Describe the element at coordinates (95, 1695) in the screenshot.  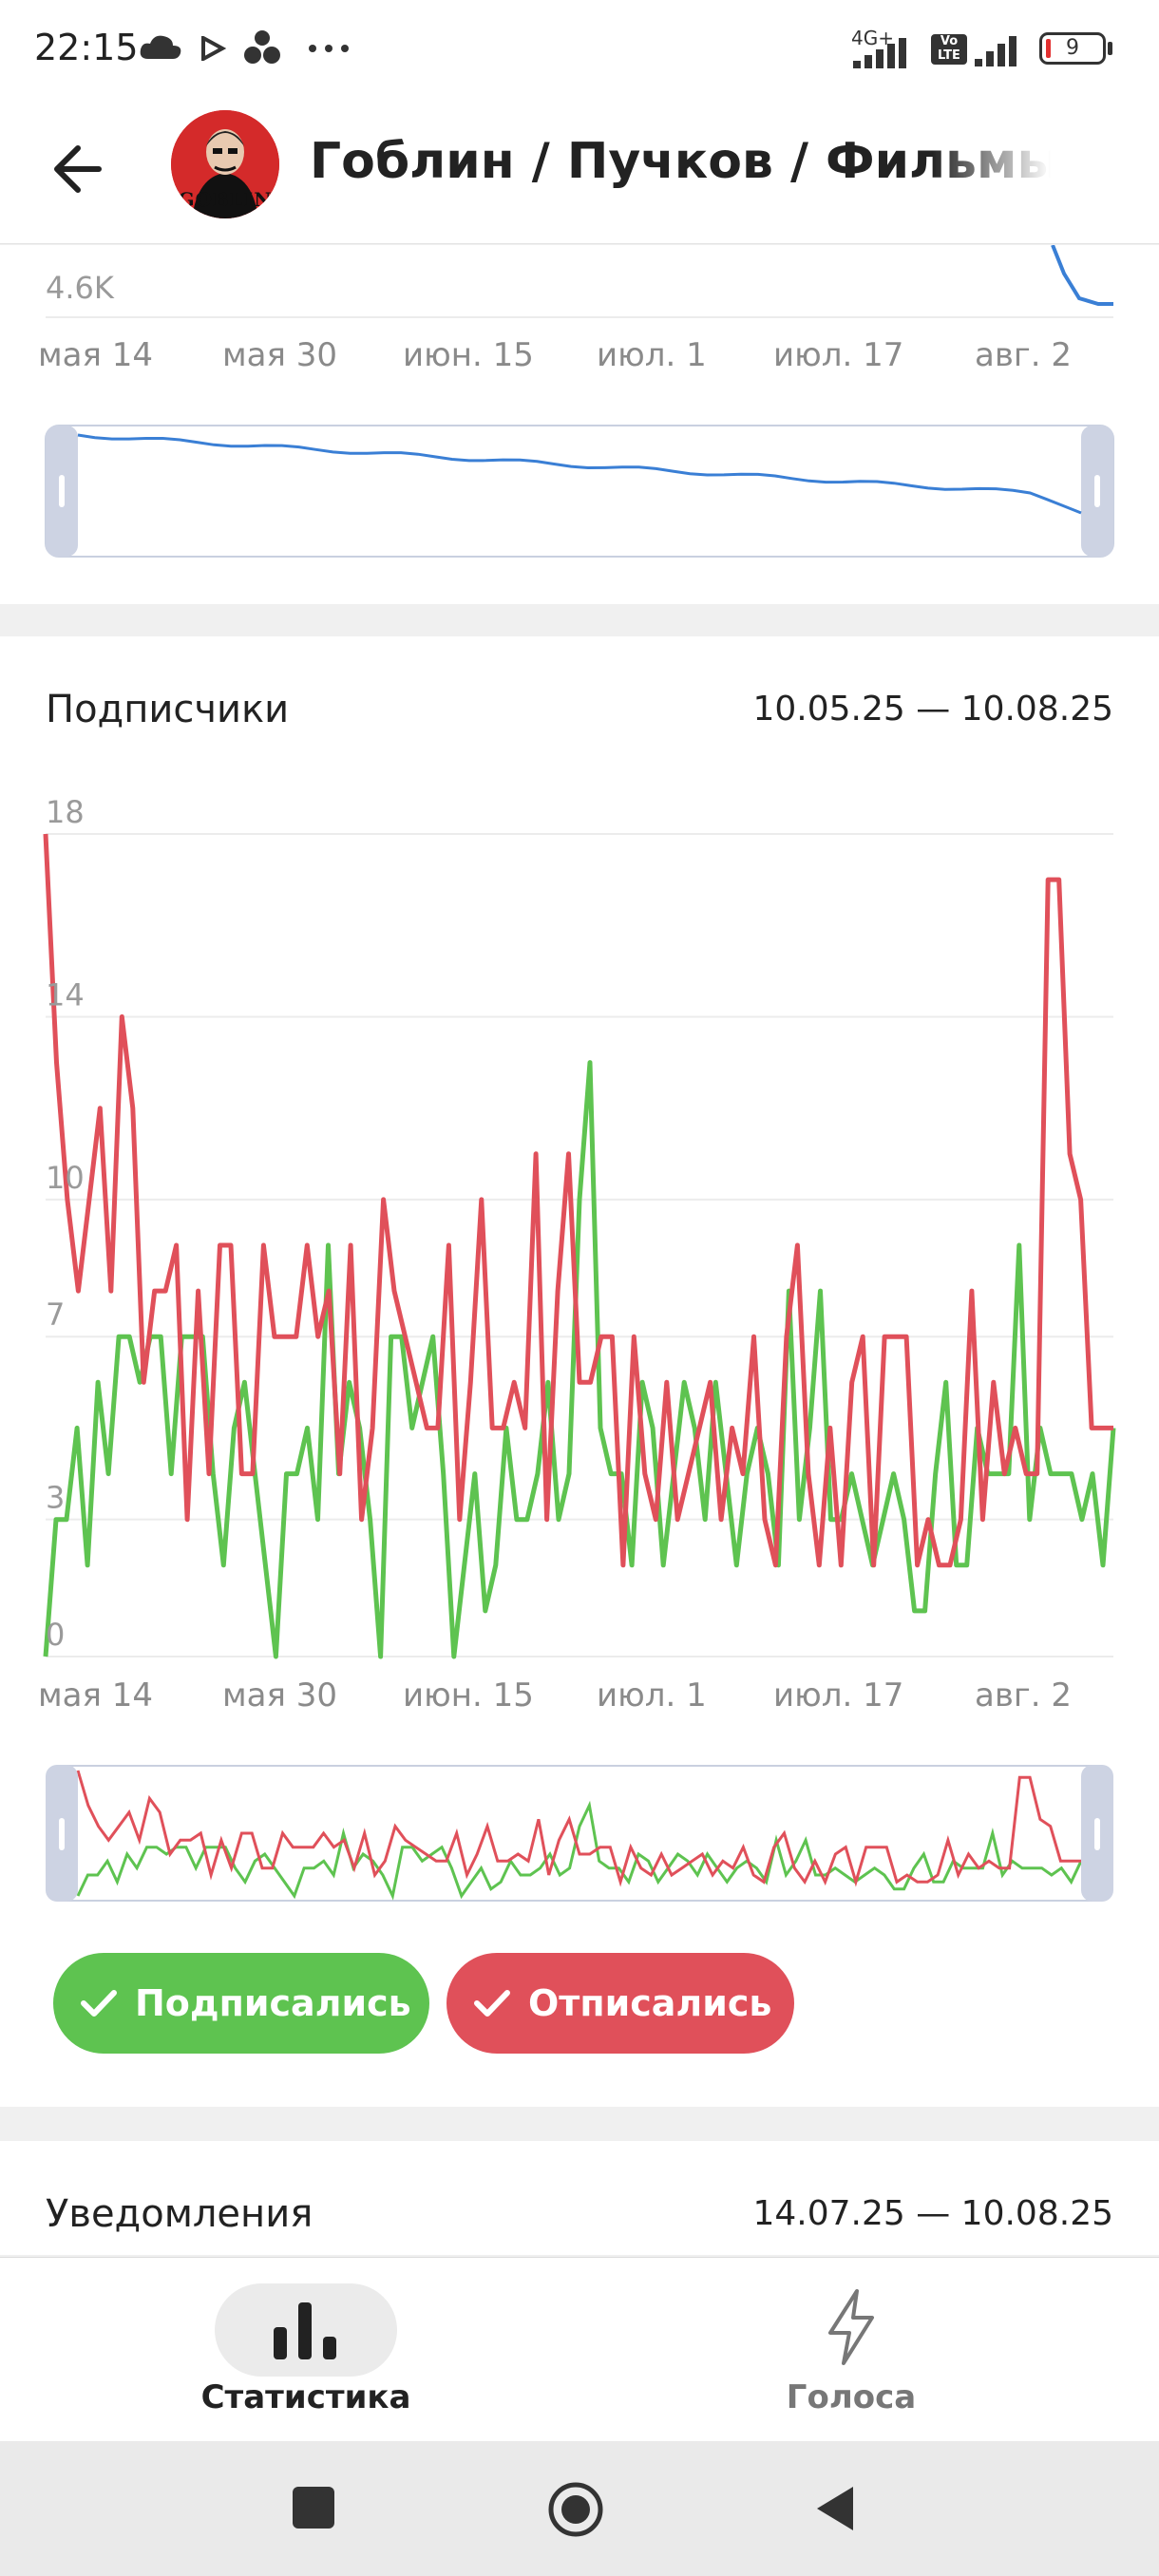
I see `x-tick-label-0: мая 14` at that location.